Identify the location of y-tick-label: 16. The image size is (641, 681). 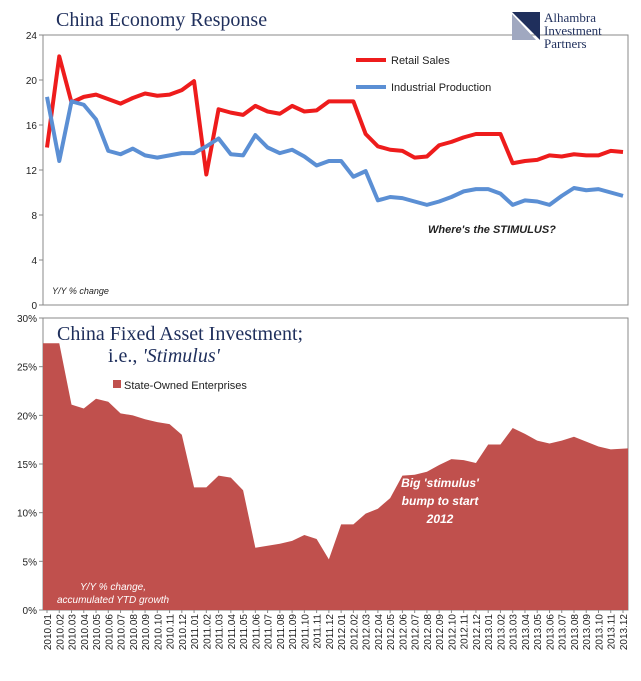
(32, 126).